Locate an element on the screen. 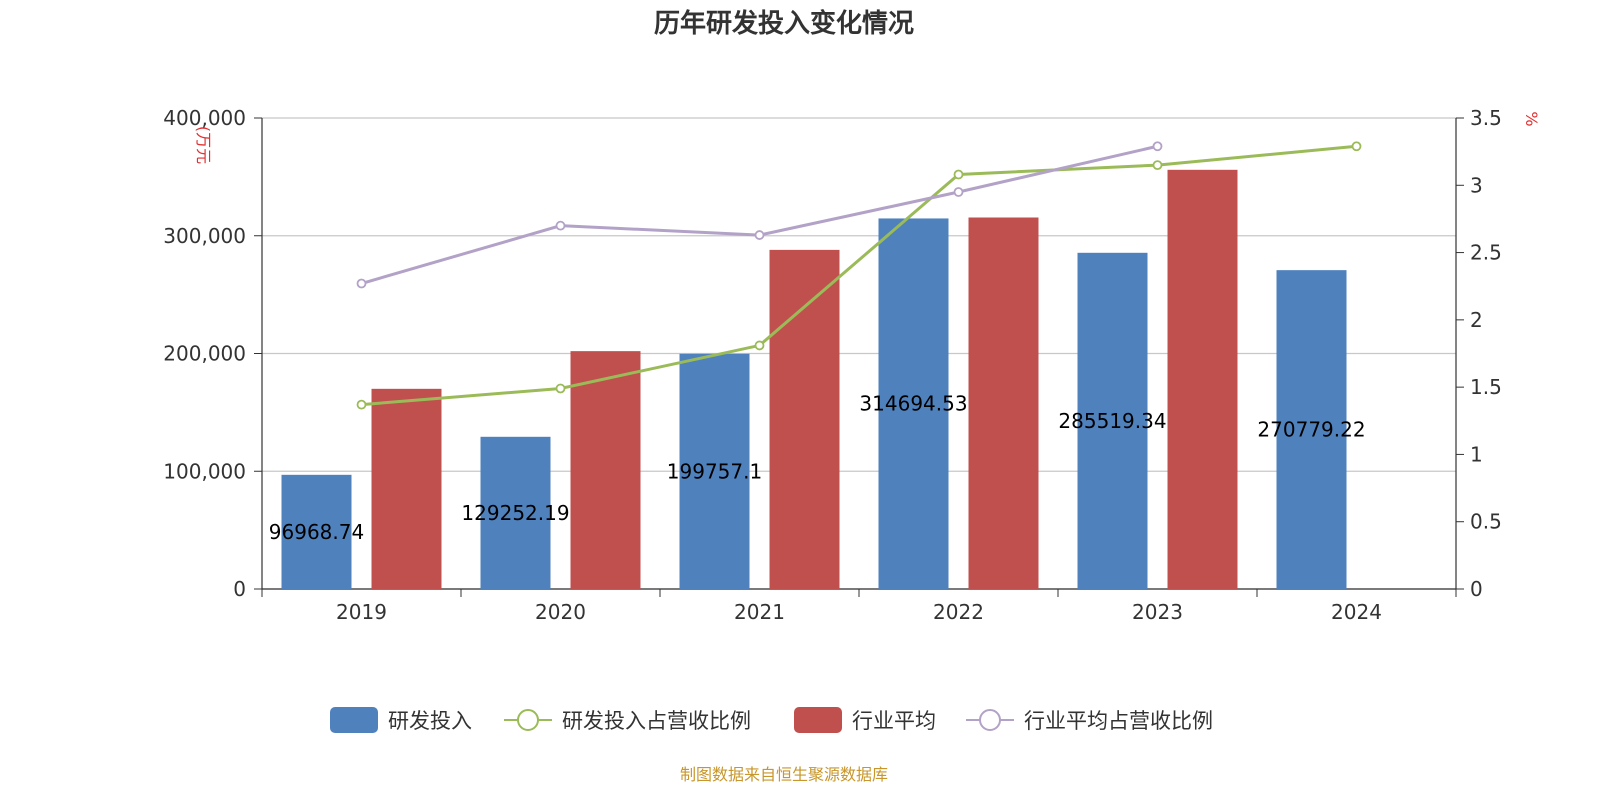  left-tick-label: 200,000 is located at coordinates (204, 354).